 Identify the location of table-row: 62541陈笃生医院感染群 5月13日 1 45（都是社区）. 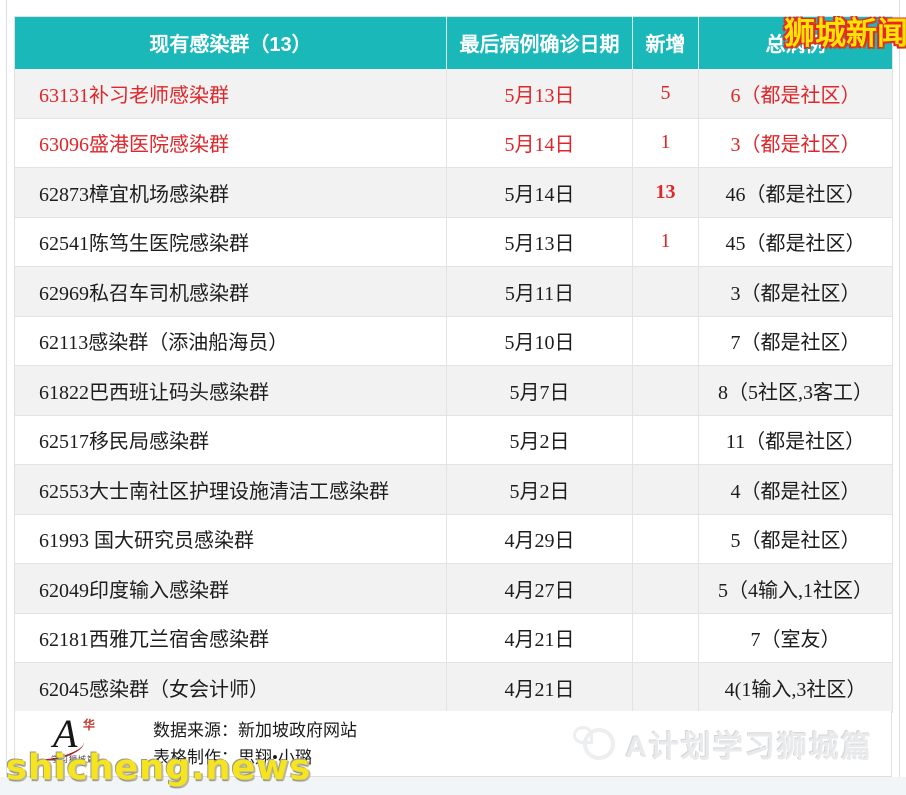
(453, 242).